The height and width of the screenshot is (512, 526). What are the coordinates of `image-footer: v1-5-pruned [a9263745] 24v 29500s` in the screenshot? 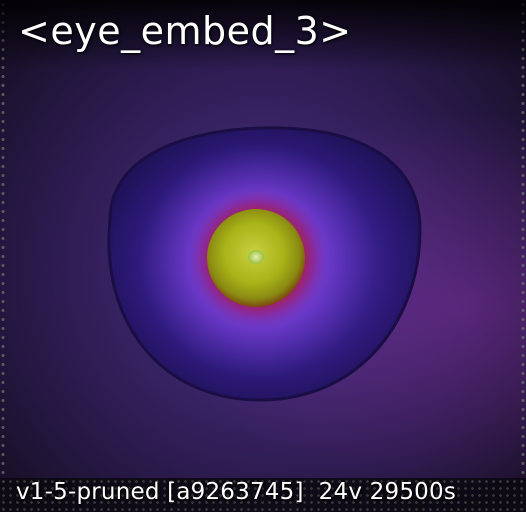 It's located at (236, 492).